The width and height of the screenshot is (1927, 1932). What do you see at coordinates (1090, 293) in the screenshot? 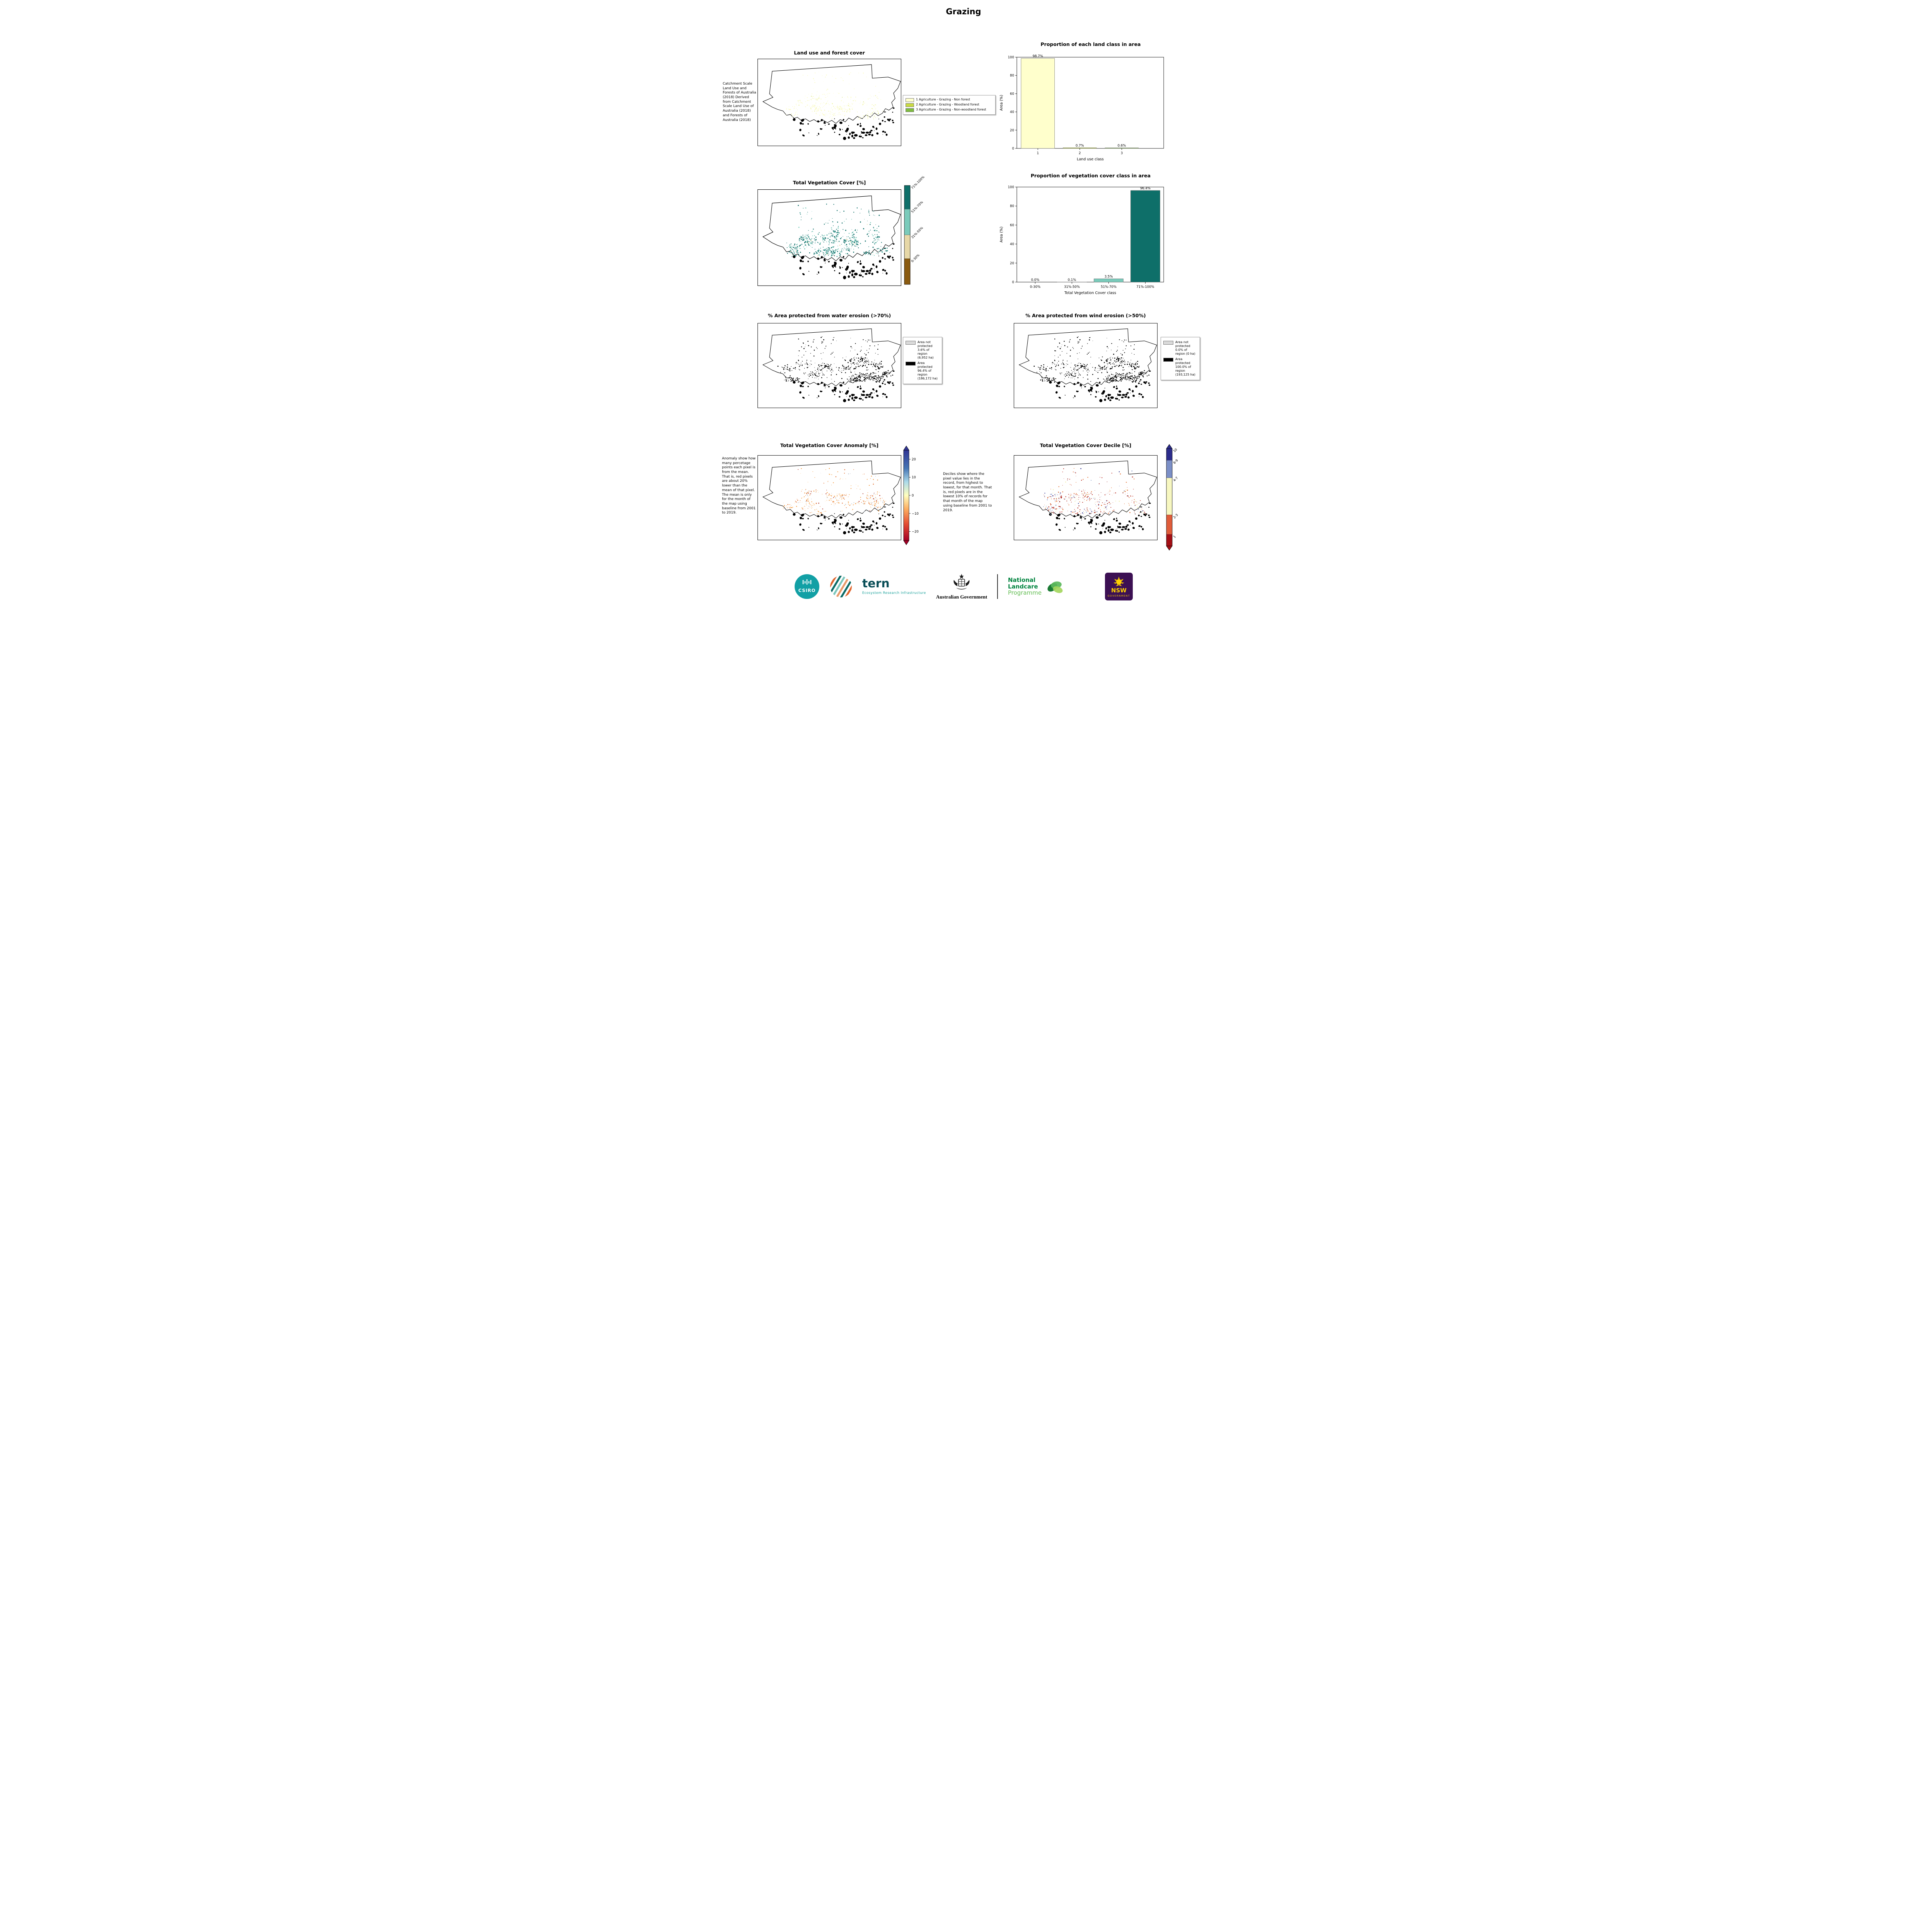
I see `svg-text: Total Vegetation Cover class` at bounding box center [1090, 293].